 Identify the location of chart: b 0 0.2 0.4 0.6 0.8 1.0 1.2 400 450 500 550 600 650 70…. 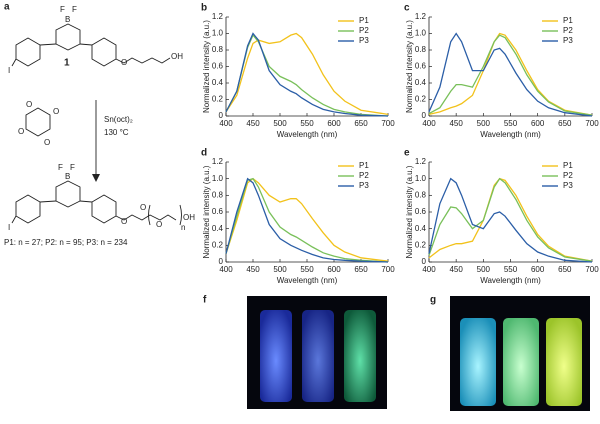
(298, 71).